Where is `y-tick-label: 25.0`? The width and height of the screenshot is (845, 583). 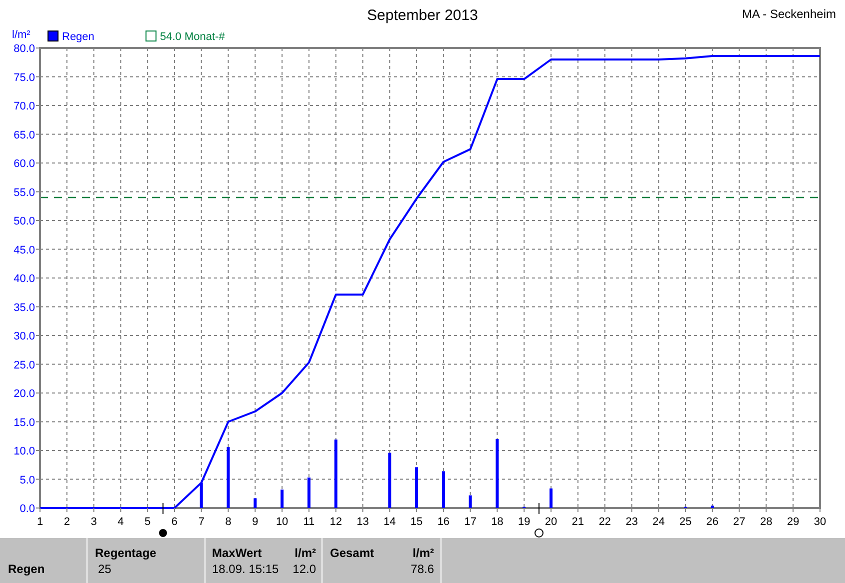 y-tick-label: 25.0 is located at coordinates (24, 365).